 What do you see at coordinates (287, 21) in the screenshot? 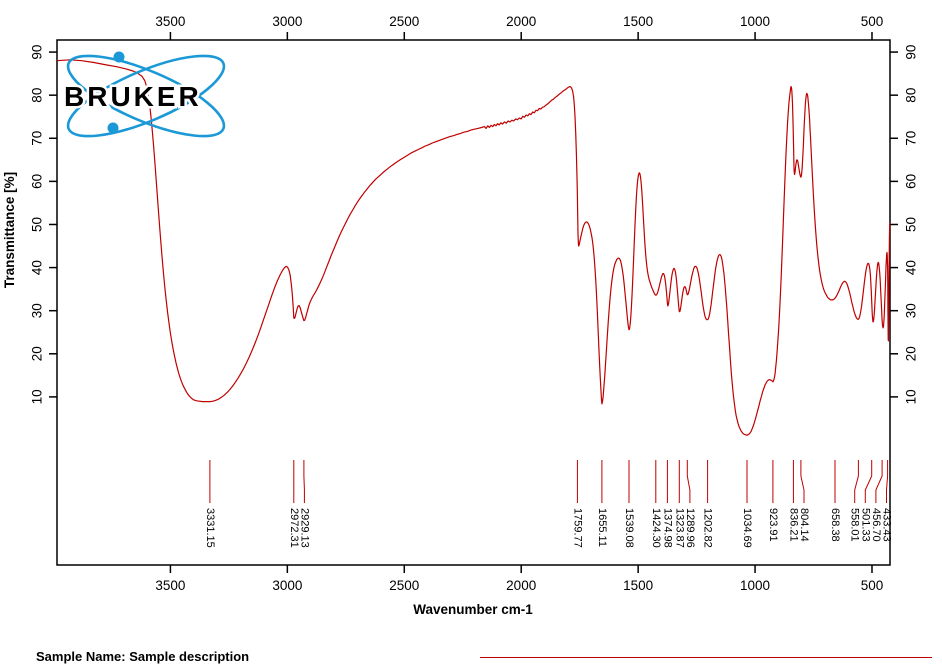
I see `x-tick-label-top: 3000` at bounding box center [287, 21].